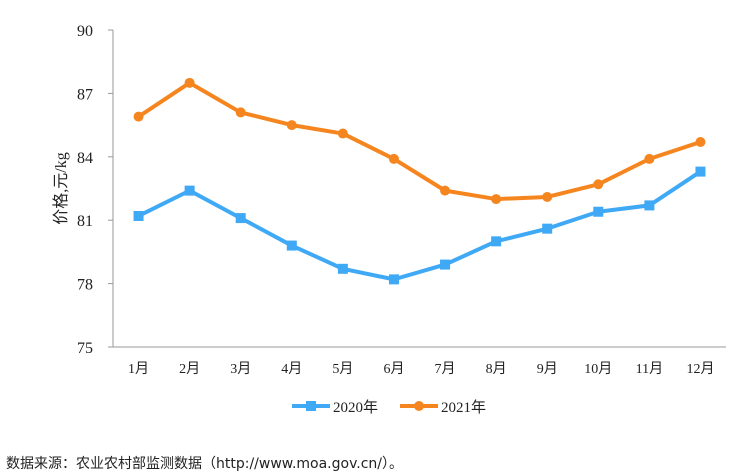  Describe the element at coordinates (138, 369) in the screenshot. I see `x-tick-label: 1月` at that location.